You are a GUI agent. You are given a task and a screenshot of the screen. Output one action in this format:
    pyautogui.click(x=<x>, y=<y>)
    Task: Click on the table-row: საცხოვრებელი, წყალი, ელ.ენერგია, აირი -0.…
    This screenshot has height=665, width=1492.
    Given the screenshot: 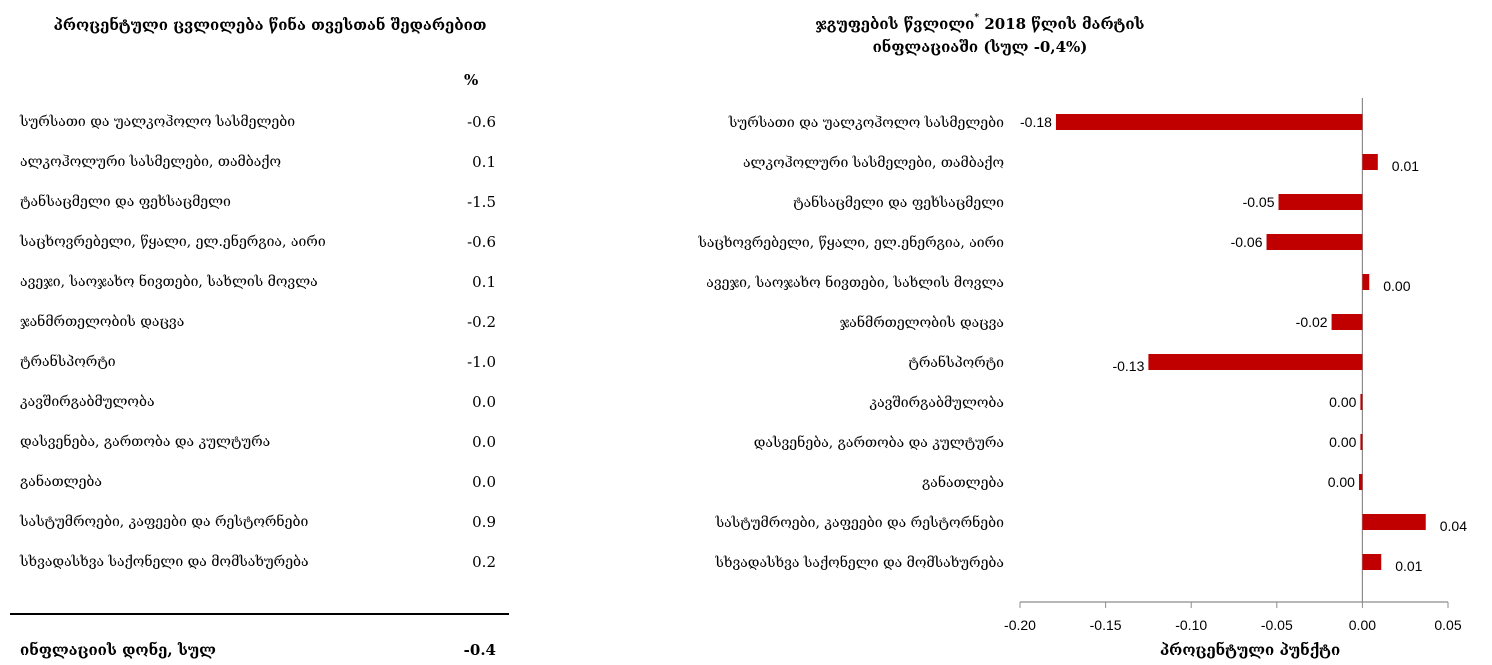 What is the action you would take?
    pyautogui.click(x=260, y=242)
    